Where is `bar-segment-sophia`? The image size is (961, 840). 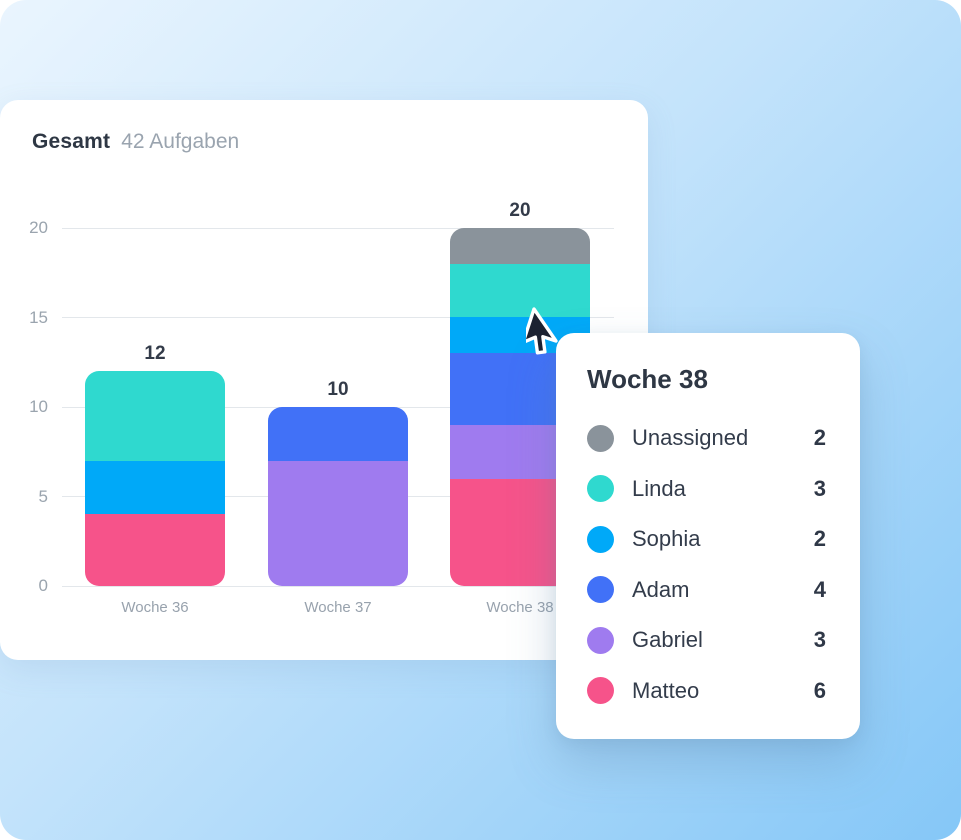 bar-segment-sophia is located at coordinates (155, 487).